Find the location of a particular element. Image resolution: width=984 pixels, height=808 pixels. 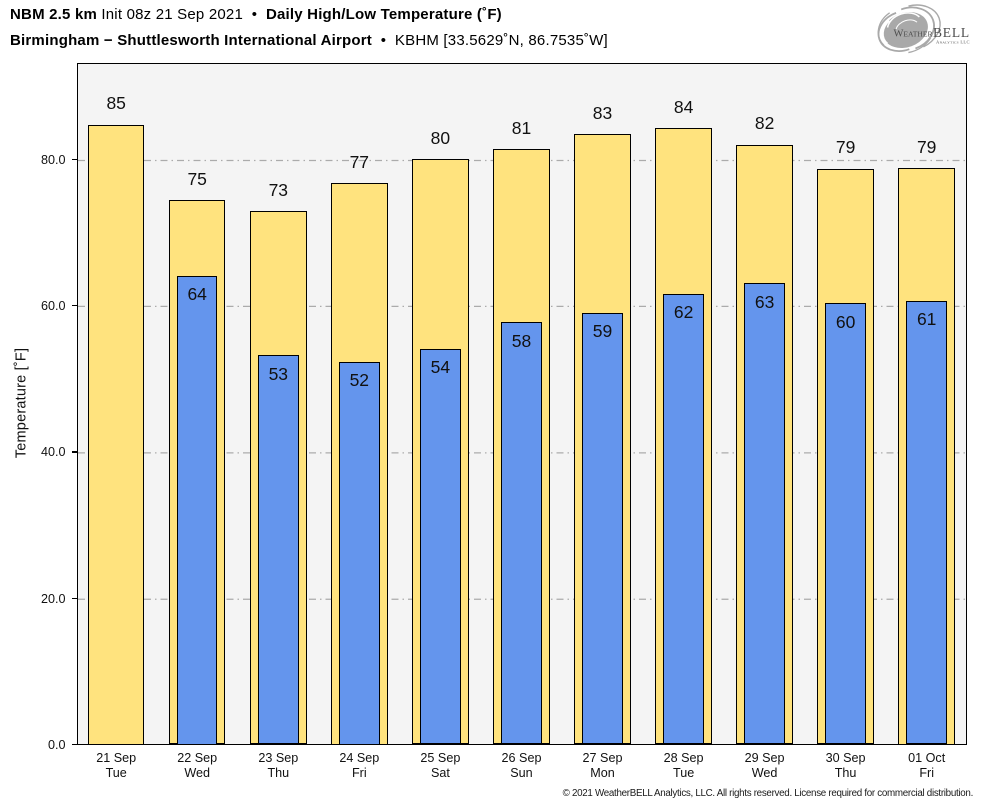

svg-text: WEATHER is located at coordinates (914, 34).